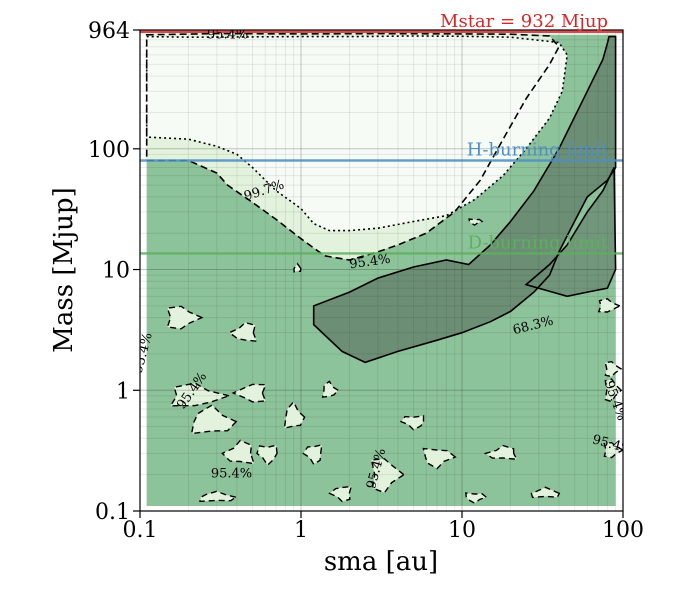 The height and width of the screenshot is (600, 700). What do you see at coordinates (524, 21) in the screenshot?
I see `ref-label-mstar: Mstar = 932 Mjup` at bounding box center [524, 21].